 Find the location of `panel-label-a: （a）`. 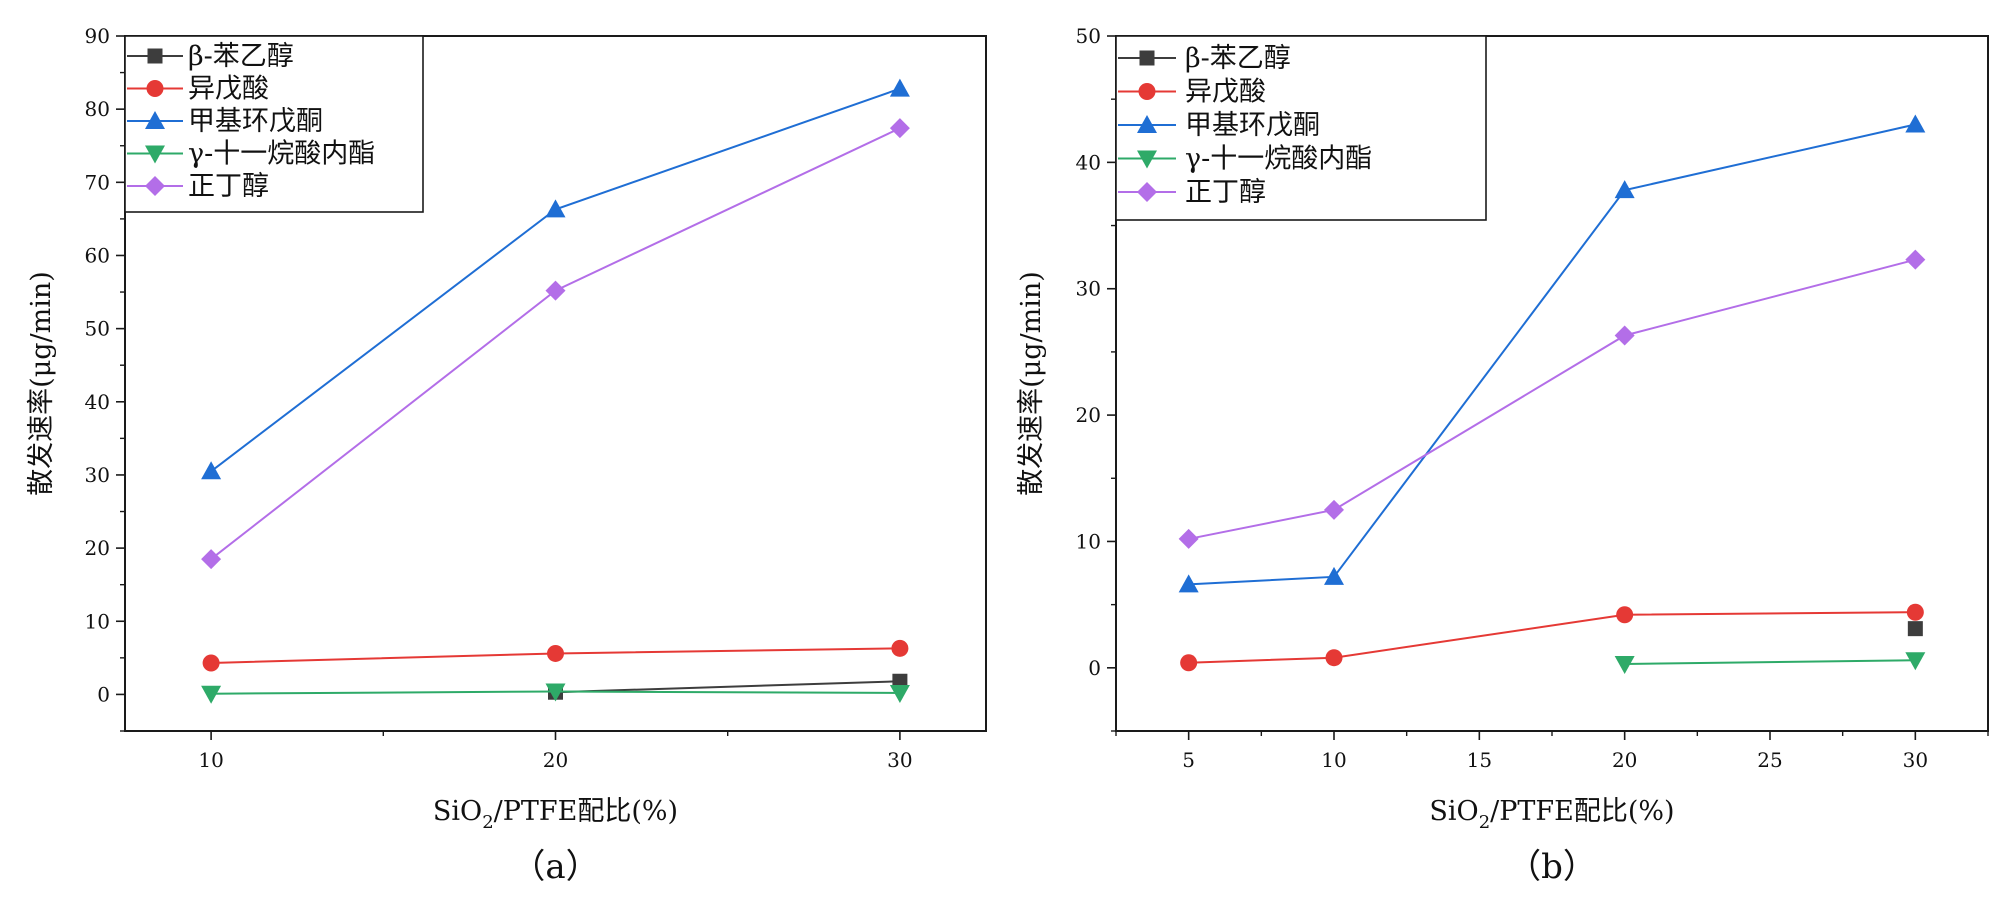

panel-label-a: （a） is located at coordinates (555, 867).